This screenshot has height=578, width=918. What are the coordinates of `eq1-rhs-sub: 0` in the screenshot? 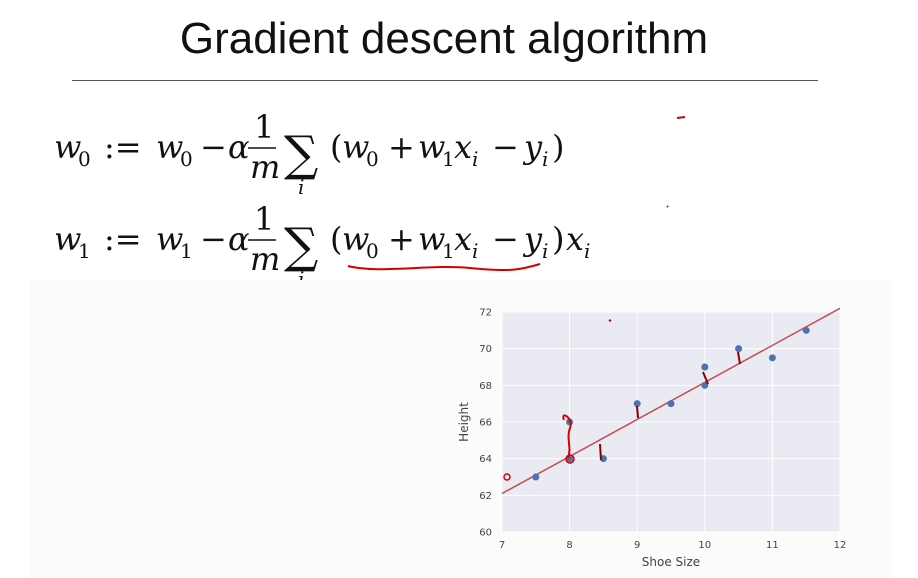 It's located at (186, 159).